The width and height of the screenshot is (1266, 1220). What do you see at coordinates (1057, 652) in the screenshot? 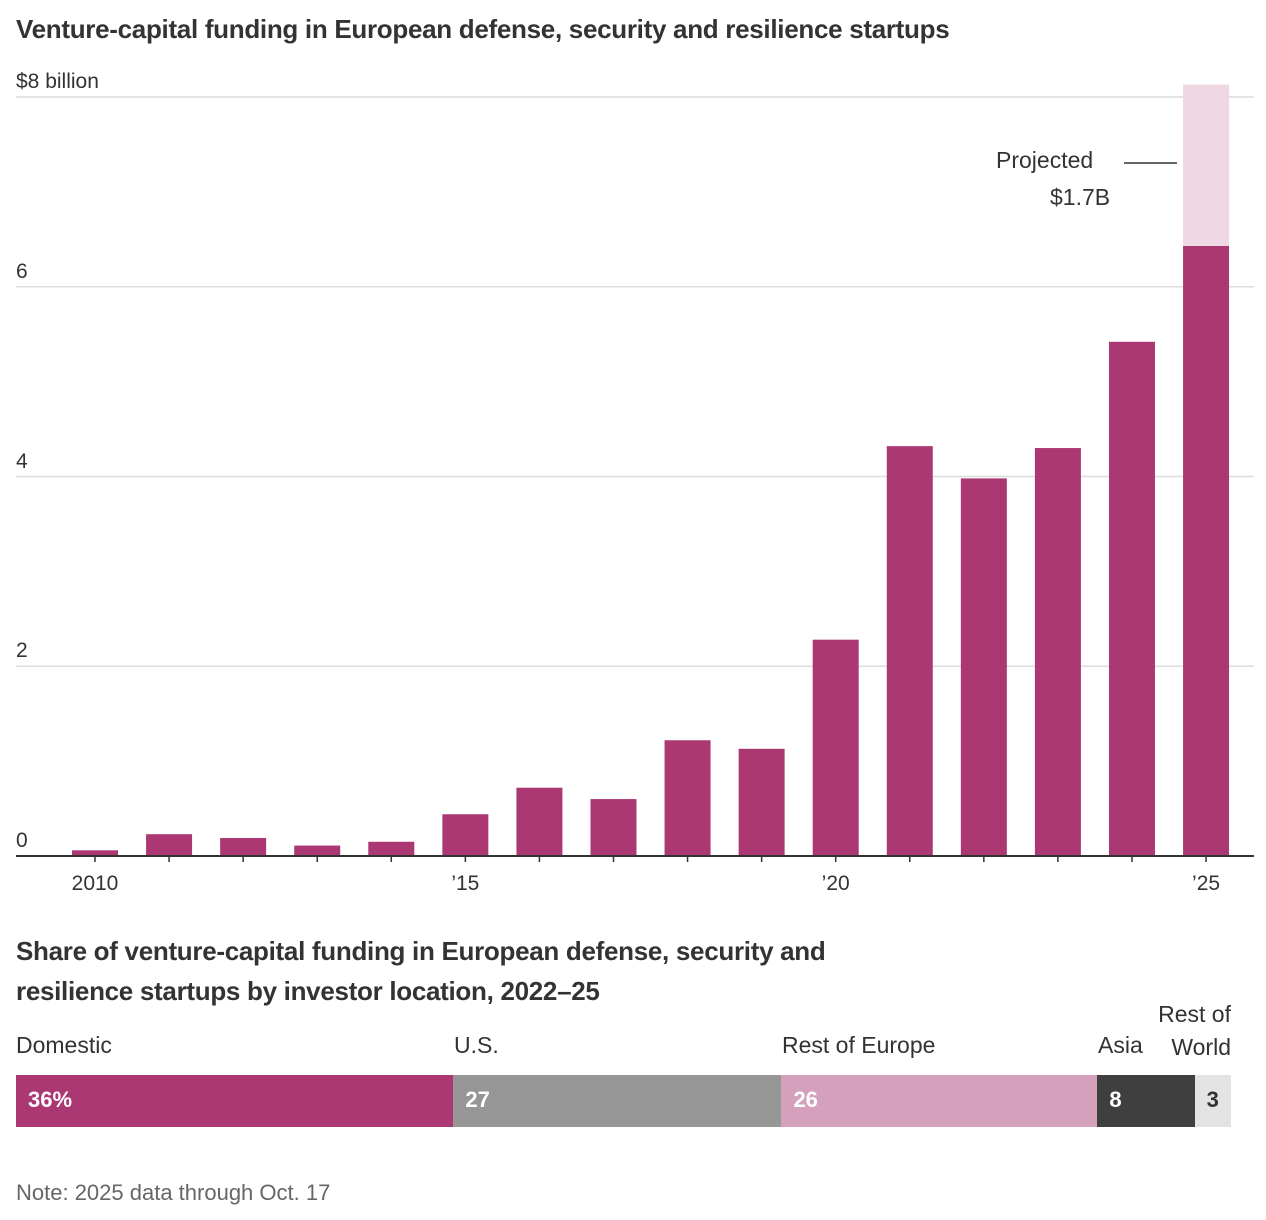
I see `bar-2023` at bounding box center [1057, 652].